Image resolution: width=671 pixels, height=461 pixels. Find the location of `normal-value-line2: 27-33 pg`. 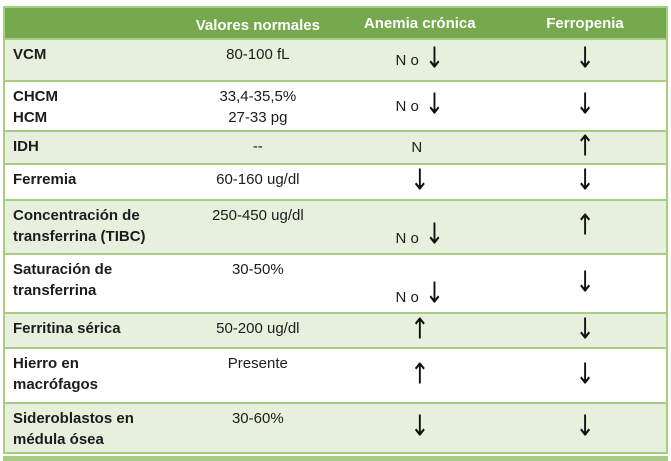

normal-value-line2: 27-33 pg is located at coordinates (258, 117).